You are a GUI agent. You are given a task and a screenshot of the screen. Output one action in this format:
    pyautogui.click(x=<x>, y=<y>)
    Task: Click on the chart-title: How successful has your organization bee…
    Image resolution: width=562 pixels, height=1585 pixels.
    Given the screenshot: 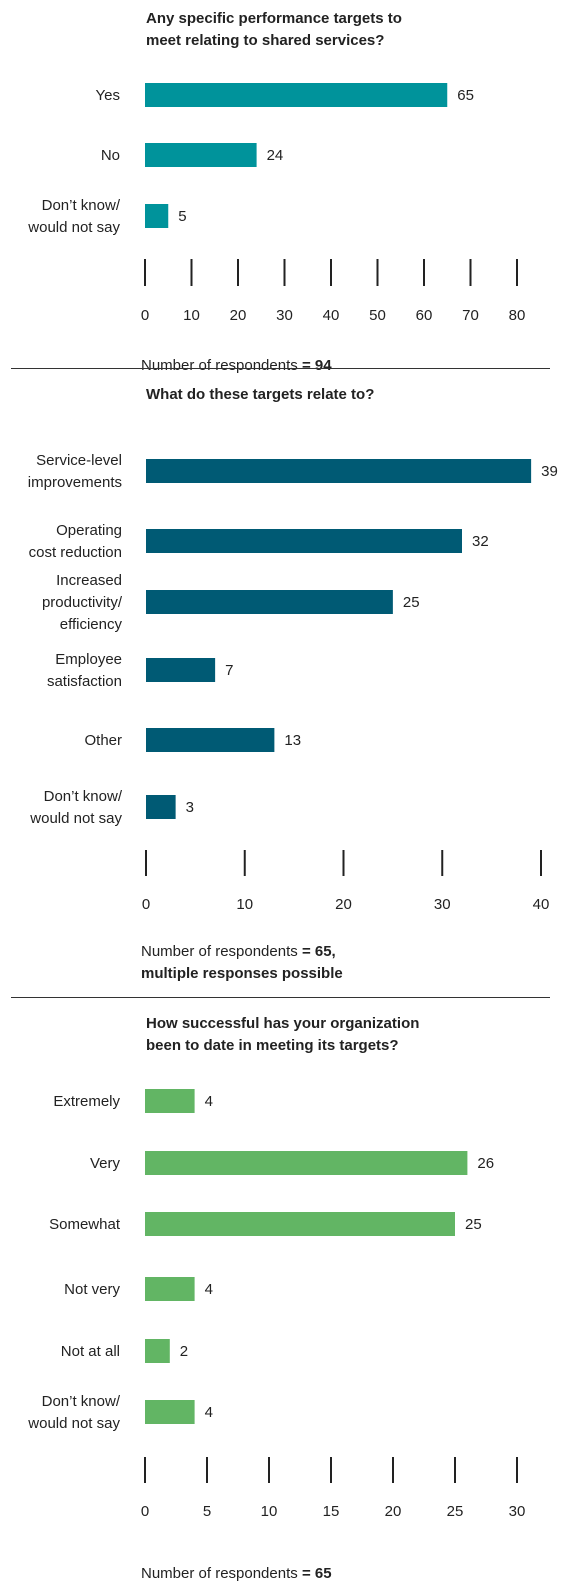 What is the action you would take?
    pyautogui.click(x=283, y=1034)
    